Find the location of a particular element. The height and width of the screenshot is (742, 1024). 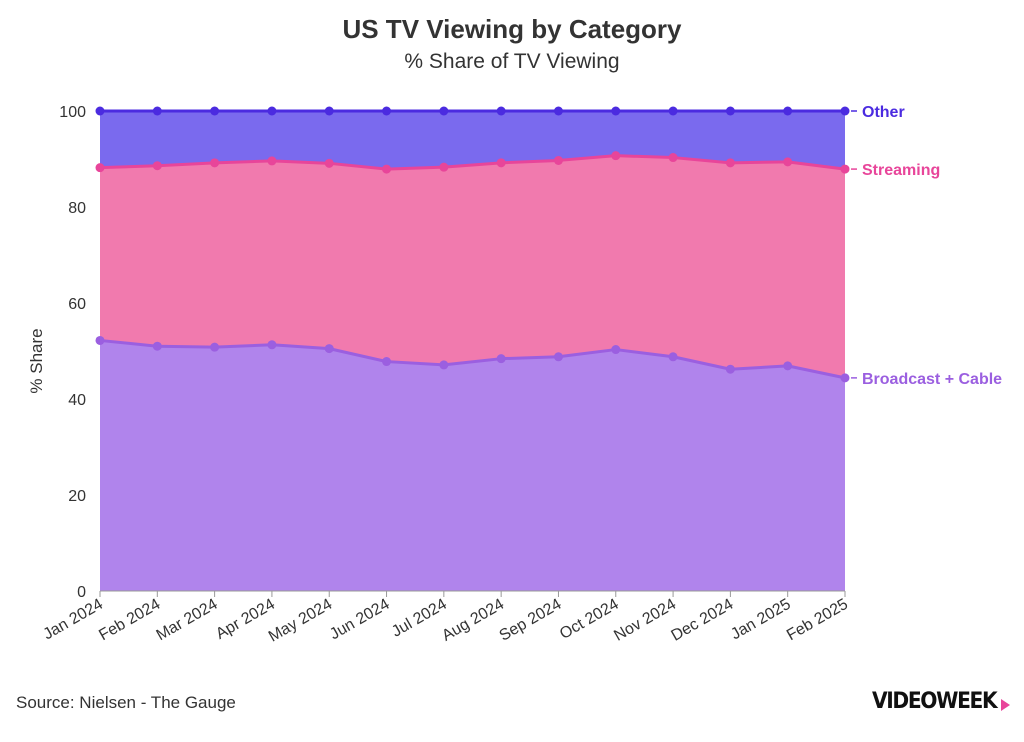

line-streaming is located at coordinates (472, 162).